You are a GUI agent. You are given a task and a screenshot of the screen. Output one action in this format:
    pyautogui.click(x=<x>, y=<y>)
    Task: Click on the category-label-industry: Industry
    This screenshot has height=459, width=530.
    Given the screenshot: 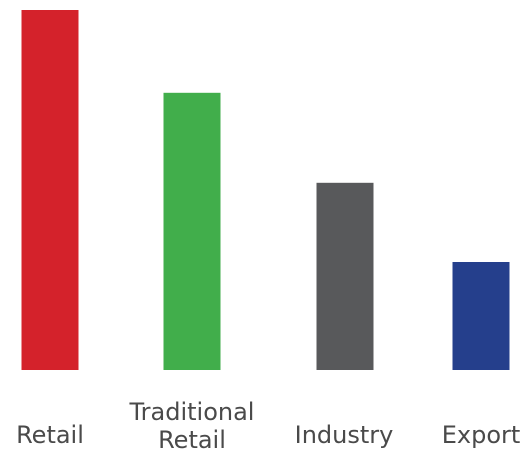 What is the action you would take?
    pyautogui.click(x=344, y=435)
    